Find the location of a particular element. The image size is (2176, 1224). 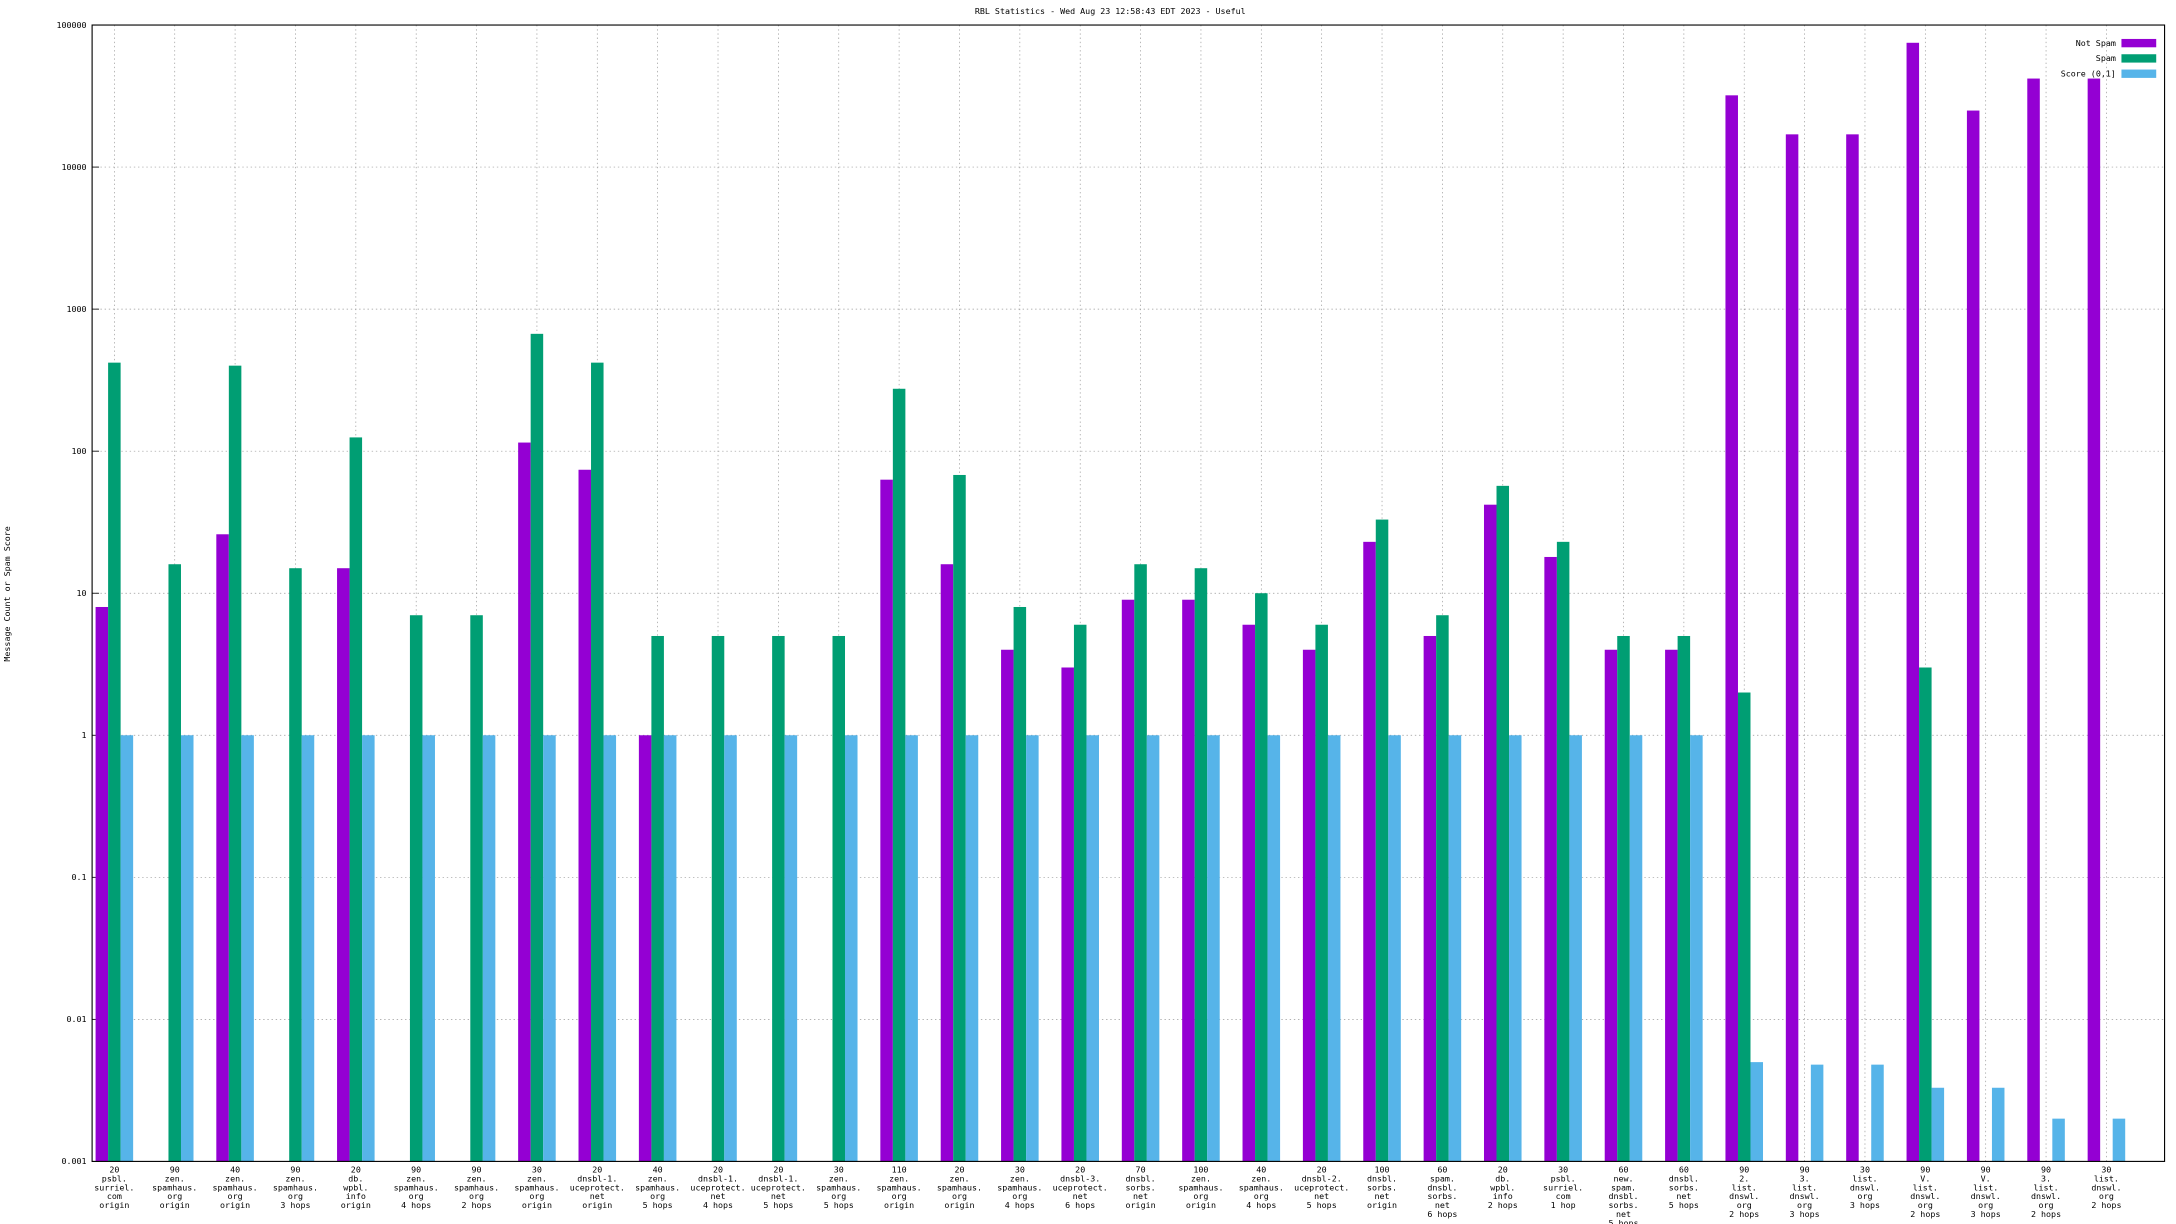

legend-swatch is located at coordinates (2139, 43).